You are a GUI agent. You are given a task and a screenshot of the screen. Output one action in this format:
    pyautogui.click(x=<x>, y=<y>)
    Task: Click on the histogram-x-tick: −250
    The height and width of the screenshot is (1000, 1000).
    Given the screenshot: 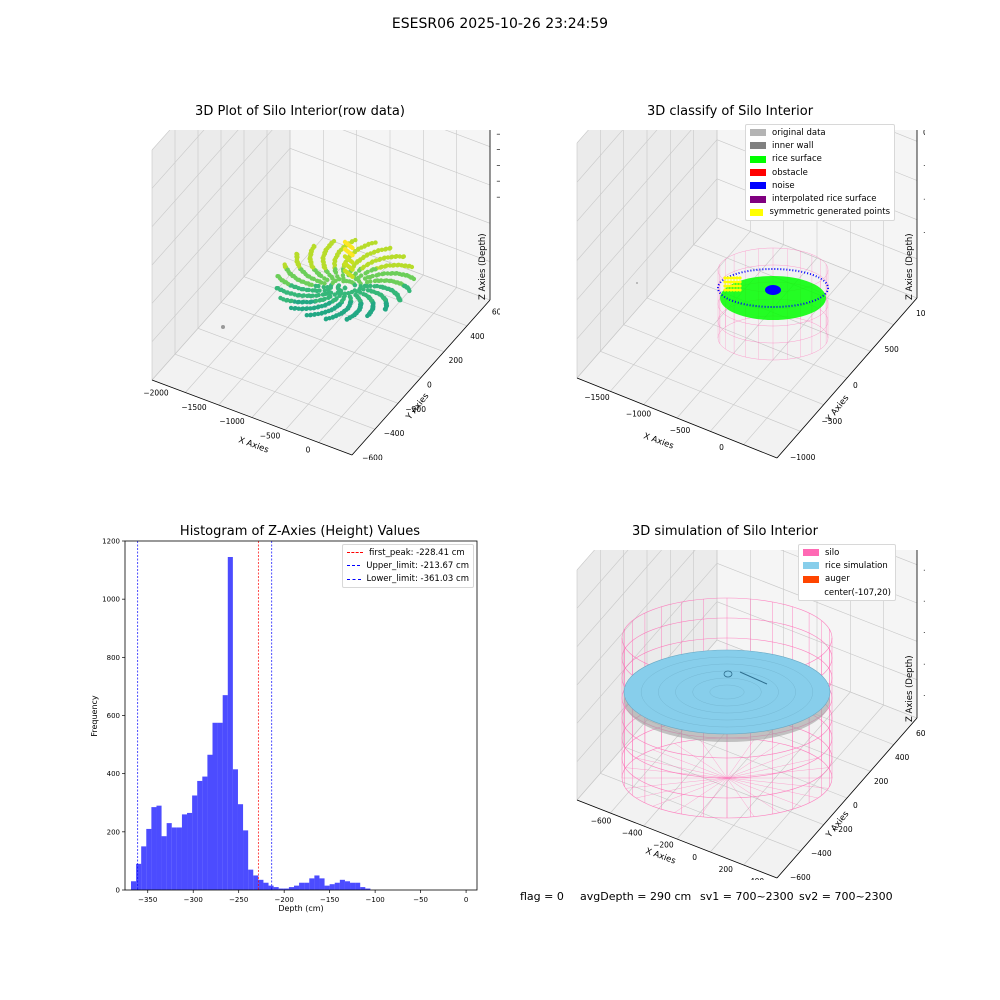 What is the action you would take?
    pyautogui.click(x=238, y=900)
    